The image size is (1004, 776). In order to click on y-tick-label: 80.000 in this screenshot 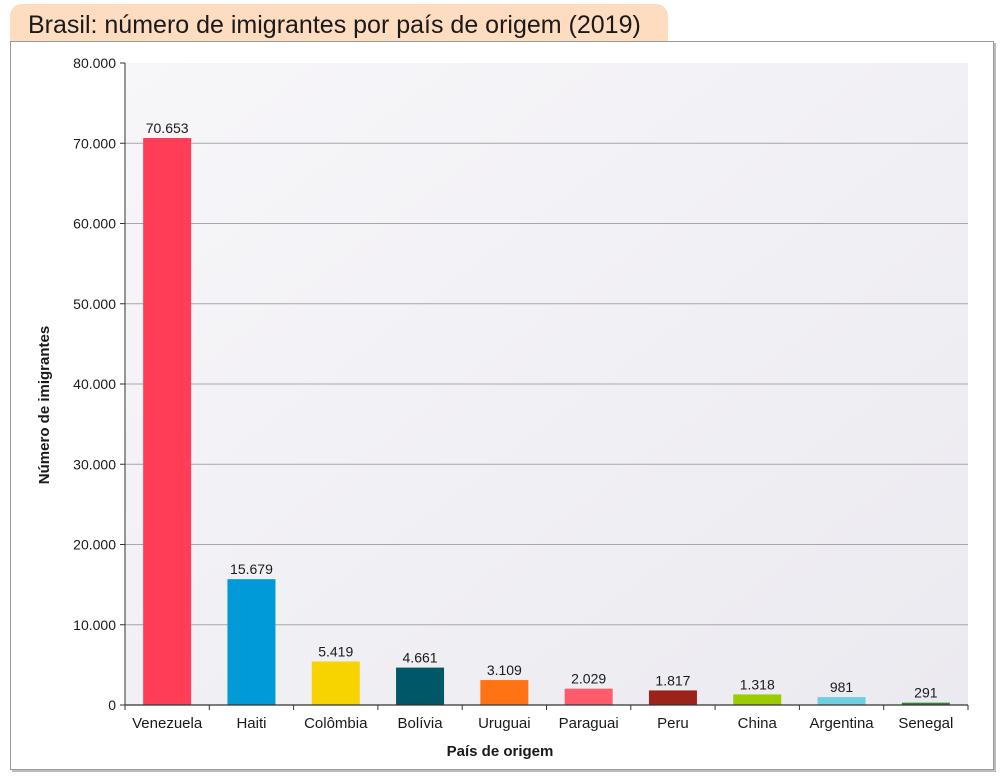, I will do `click(94, 63)`.